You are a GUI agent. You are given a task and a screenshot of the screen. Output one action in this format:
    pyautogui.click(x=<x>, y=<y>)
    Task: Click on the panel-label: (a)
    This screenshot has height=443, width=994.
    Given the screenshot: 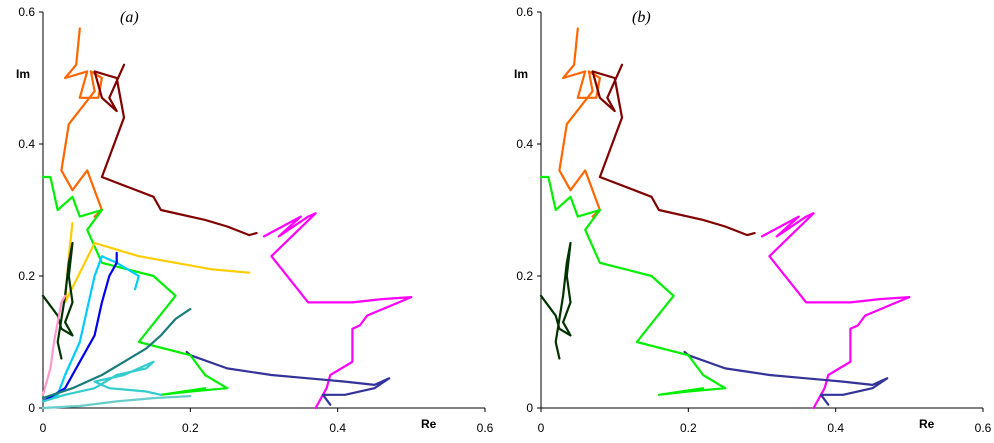 What is the action you would take?
    pyautogui.click(x=129, y=17)
    